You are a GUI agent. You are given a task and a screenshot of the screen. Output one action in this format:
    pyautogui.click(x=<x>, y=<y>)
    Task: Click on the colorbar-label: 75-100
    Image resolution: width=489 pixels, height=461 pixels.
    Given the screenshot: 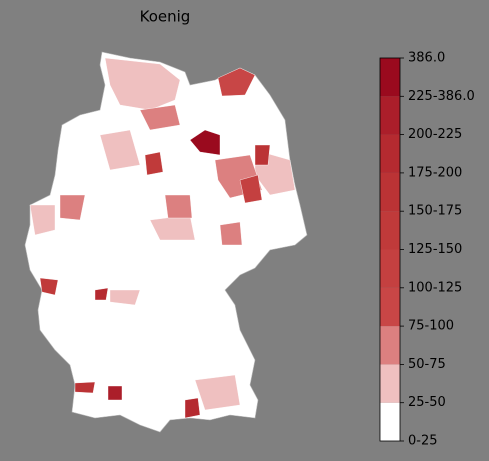 What is the action you would take?
    pyautogui.click(x=431, y=326)
    